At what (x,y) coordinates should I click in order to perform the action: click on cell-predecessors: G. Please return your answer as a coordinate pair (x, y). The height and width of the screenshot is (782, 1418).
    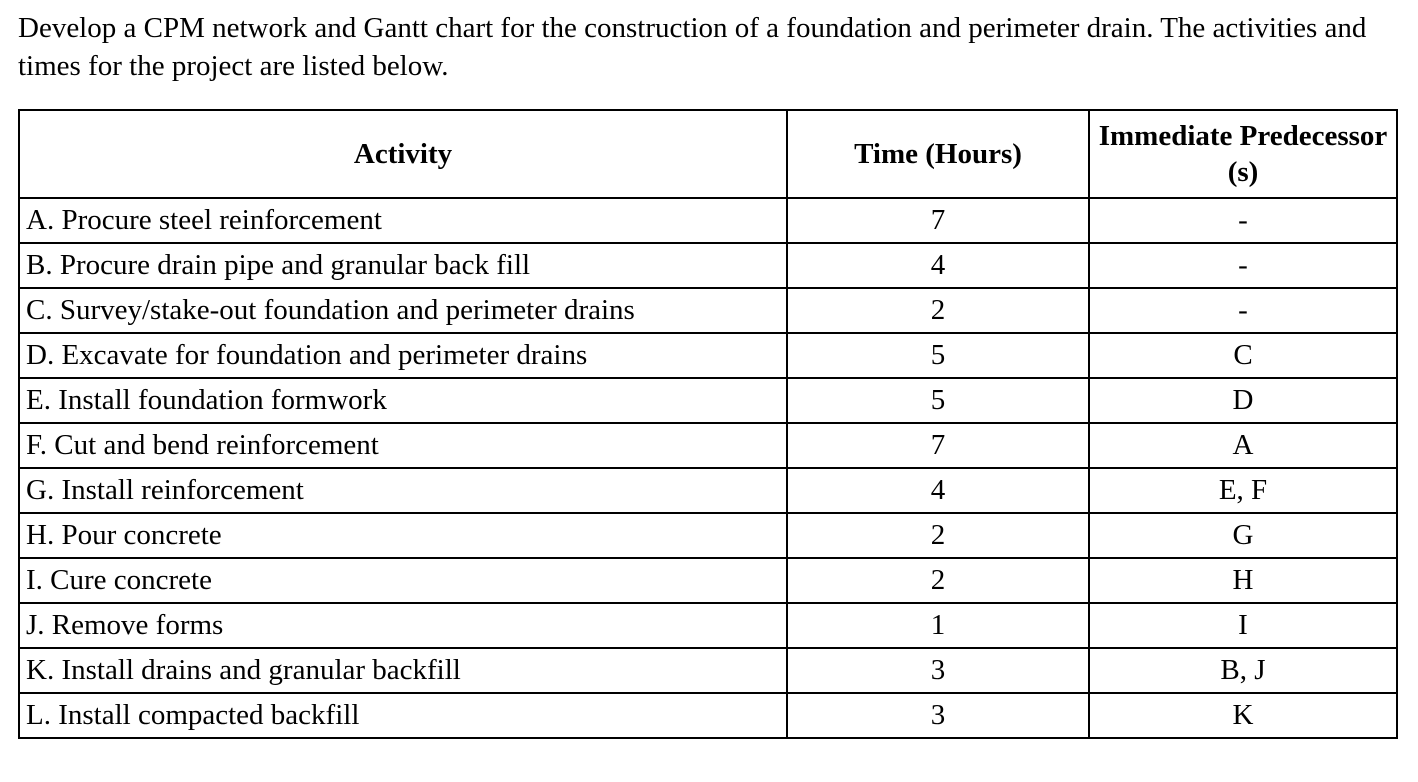
    Looking at the image, I should click on (1243, 536).